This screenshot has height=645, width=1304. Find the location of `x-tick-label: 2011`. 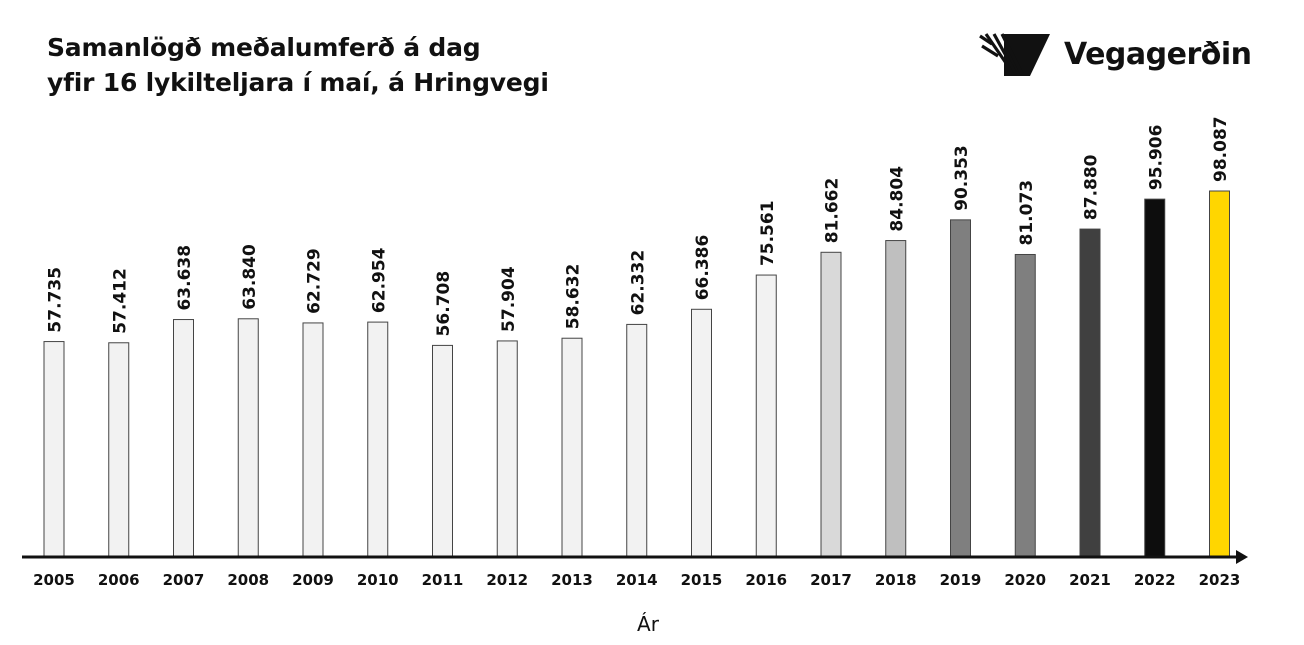

x-tick-label: 2011 is located at coordinates (443, 580).